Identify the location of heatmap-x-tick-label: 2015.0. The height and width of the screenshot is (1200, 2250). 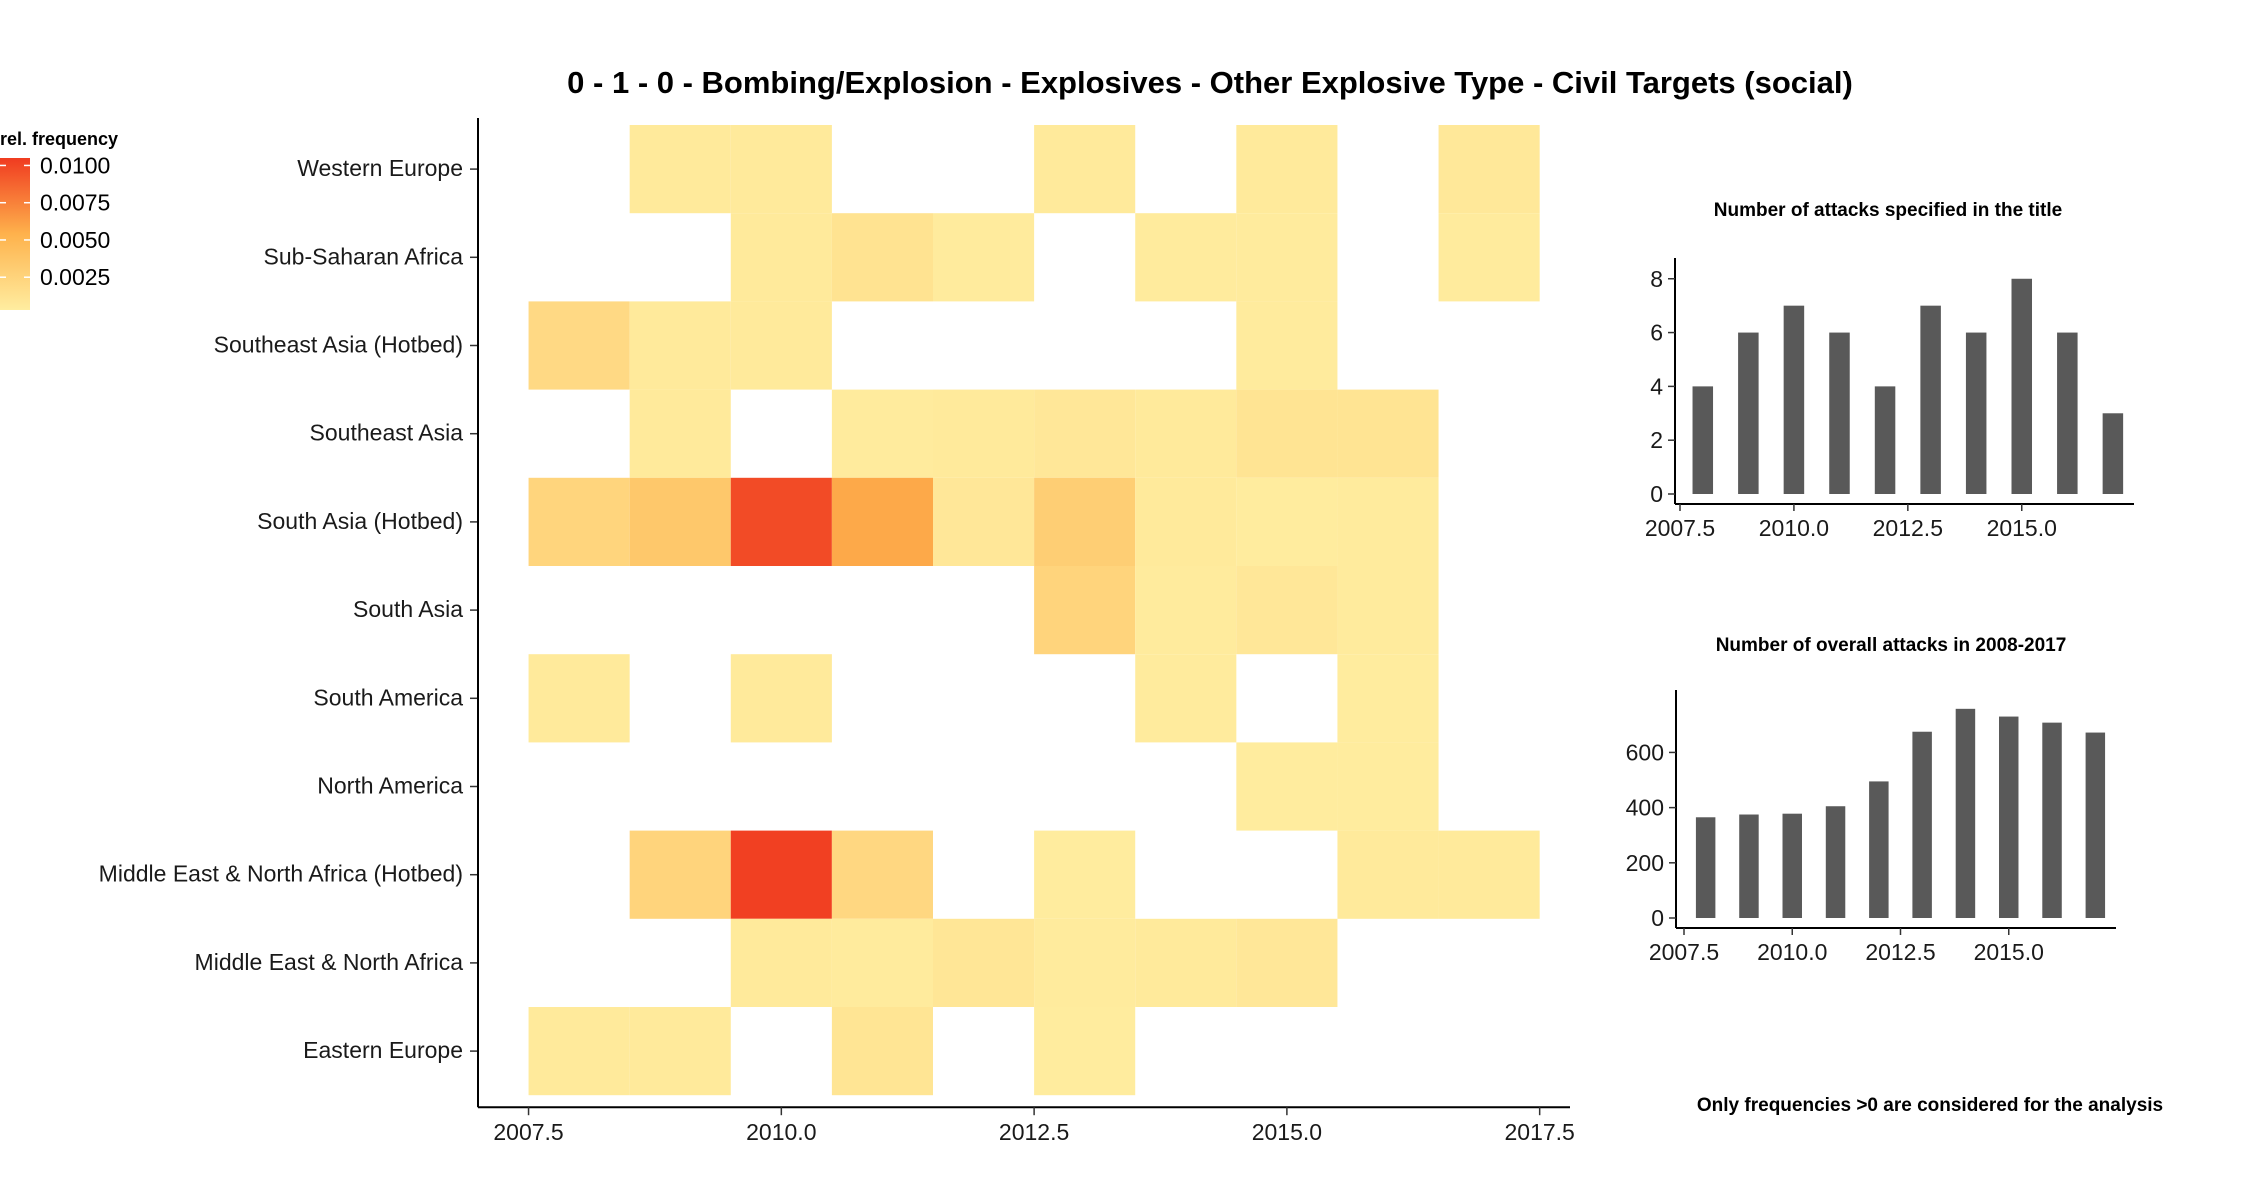
(1287, 1132).